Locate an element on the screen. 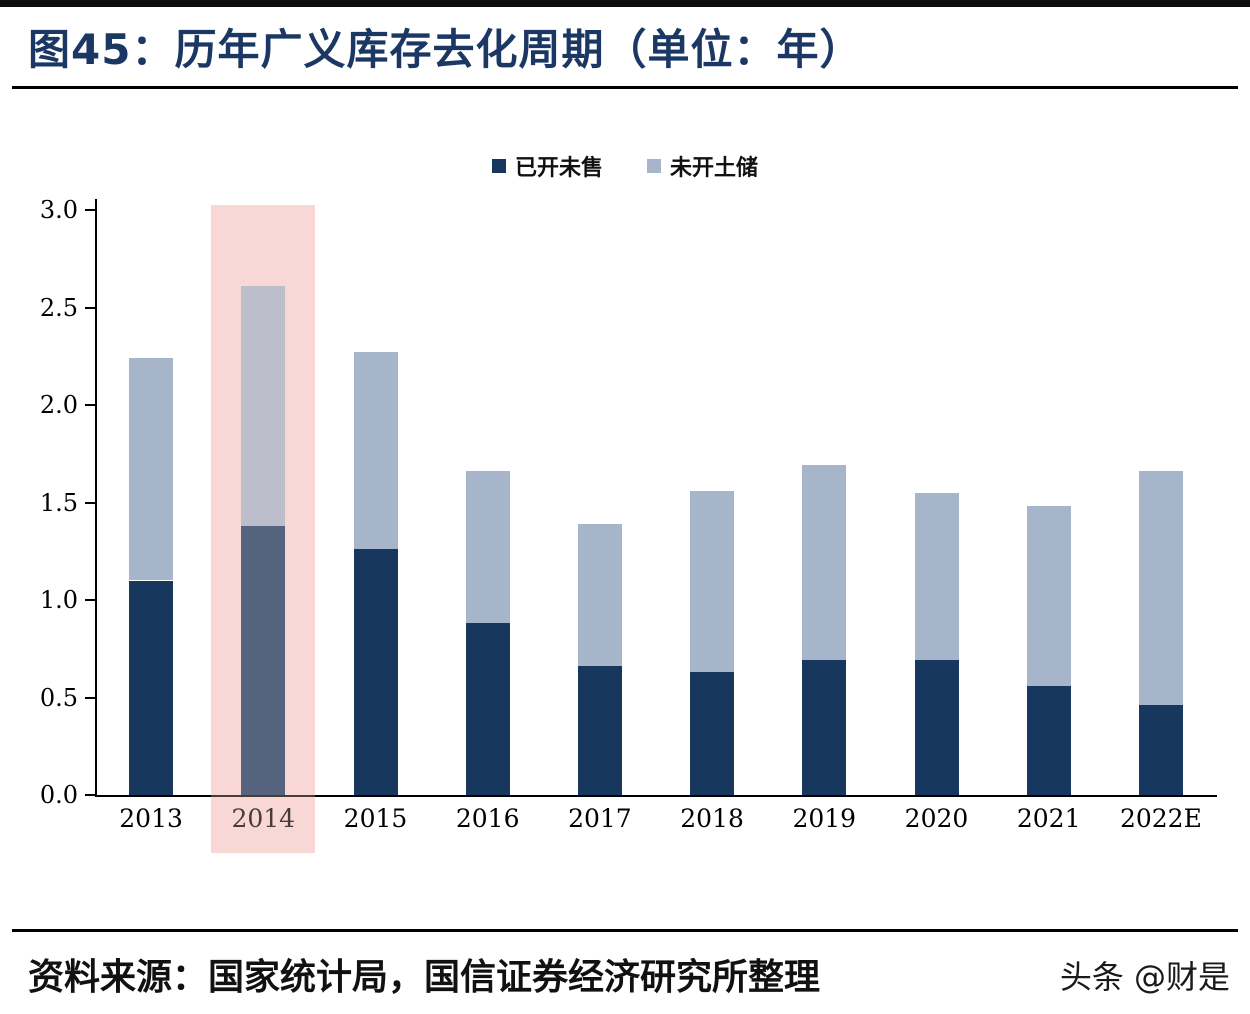 The image size is (1250, 1014). y-axis-tick-label: 2.5 is located at coordinates (58, 307).